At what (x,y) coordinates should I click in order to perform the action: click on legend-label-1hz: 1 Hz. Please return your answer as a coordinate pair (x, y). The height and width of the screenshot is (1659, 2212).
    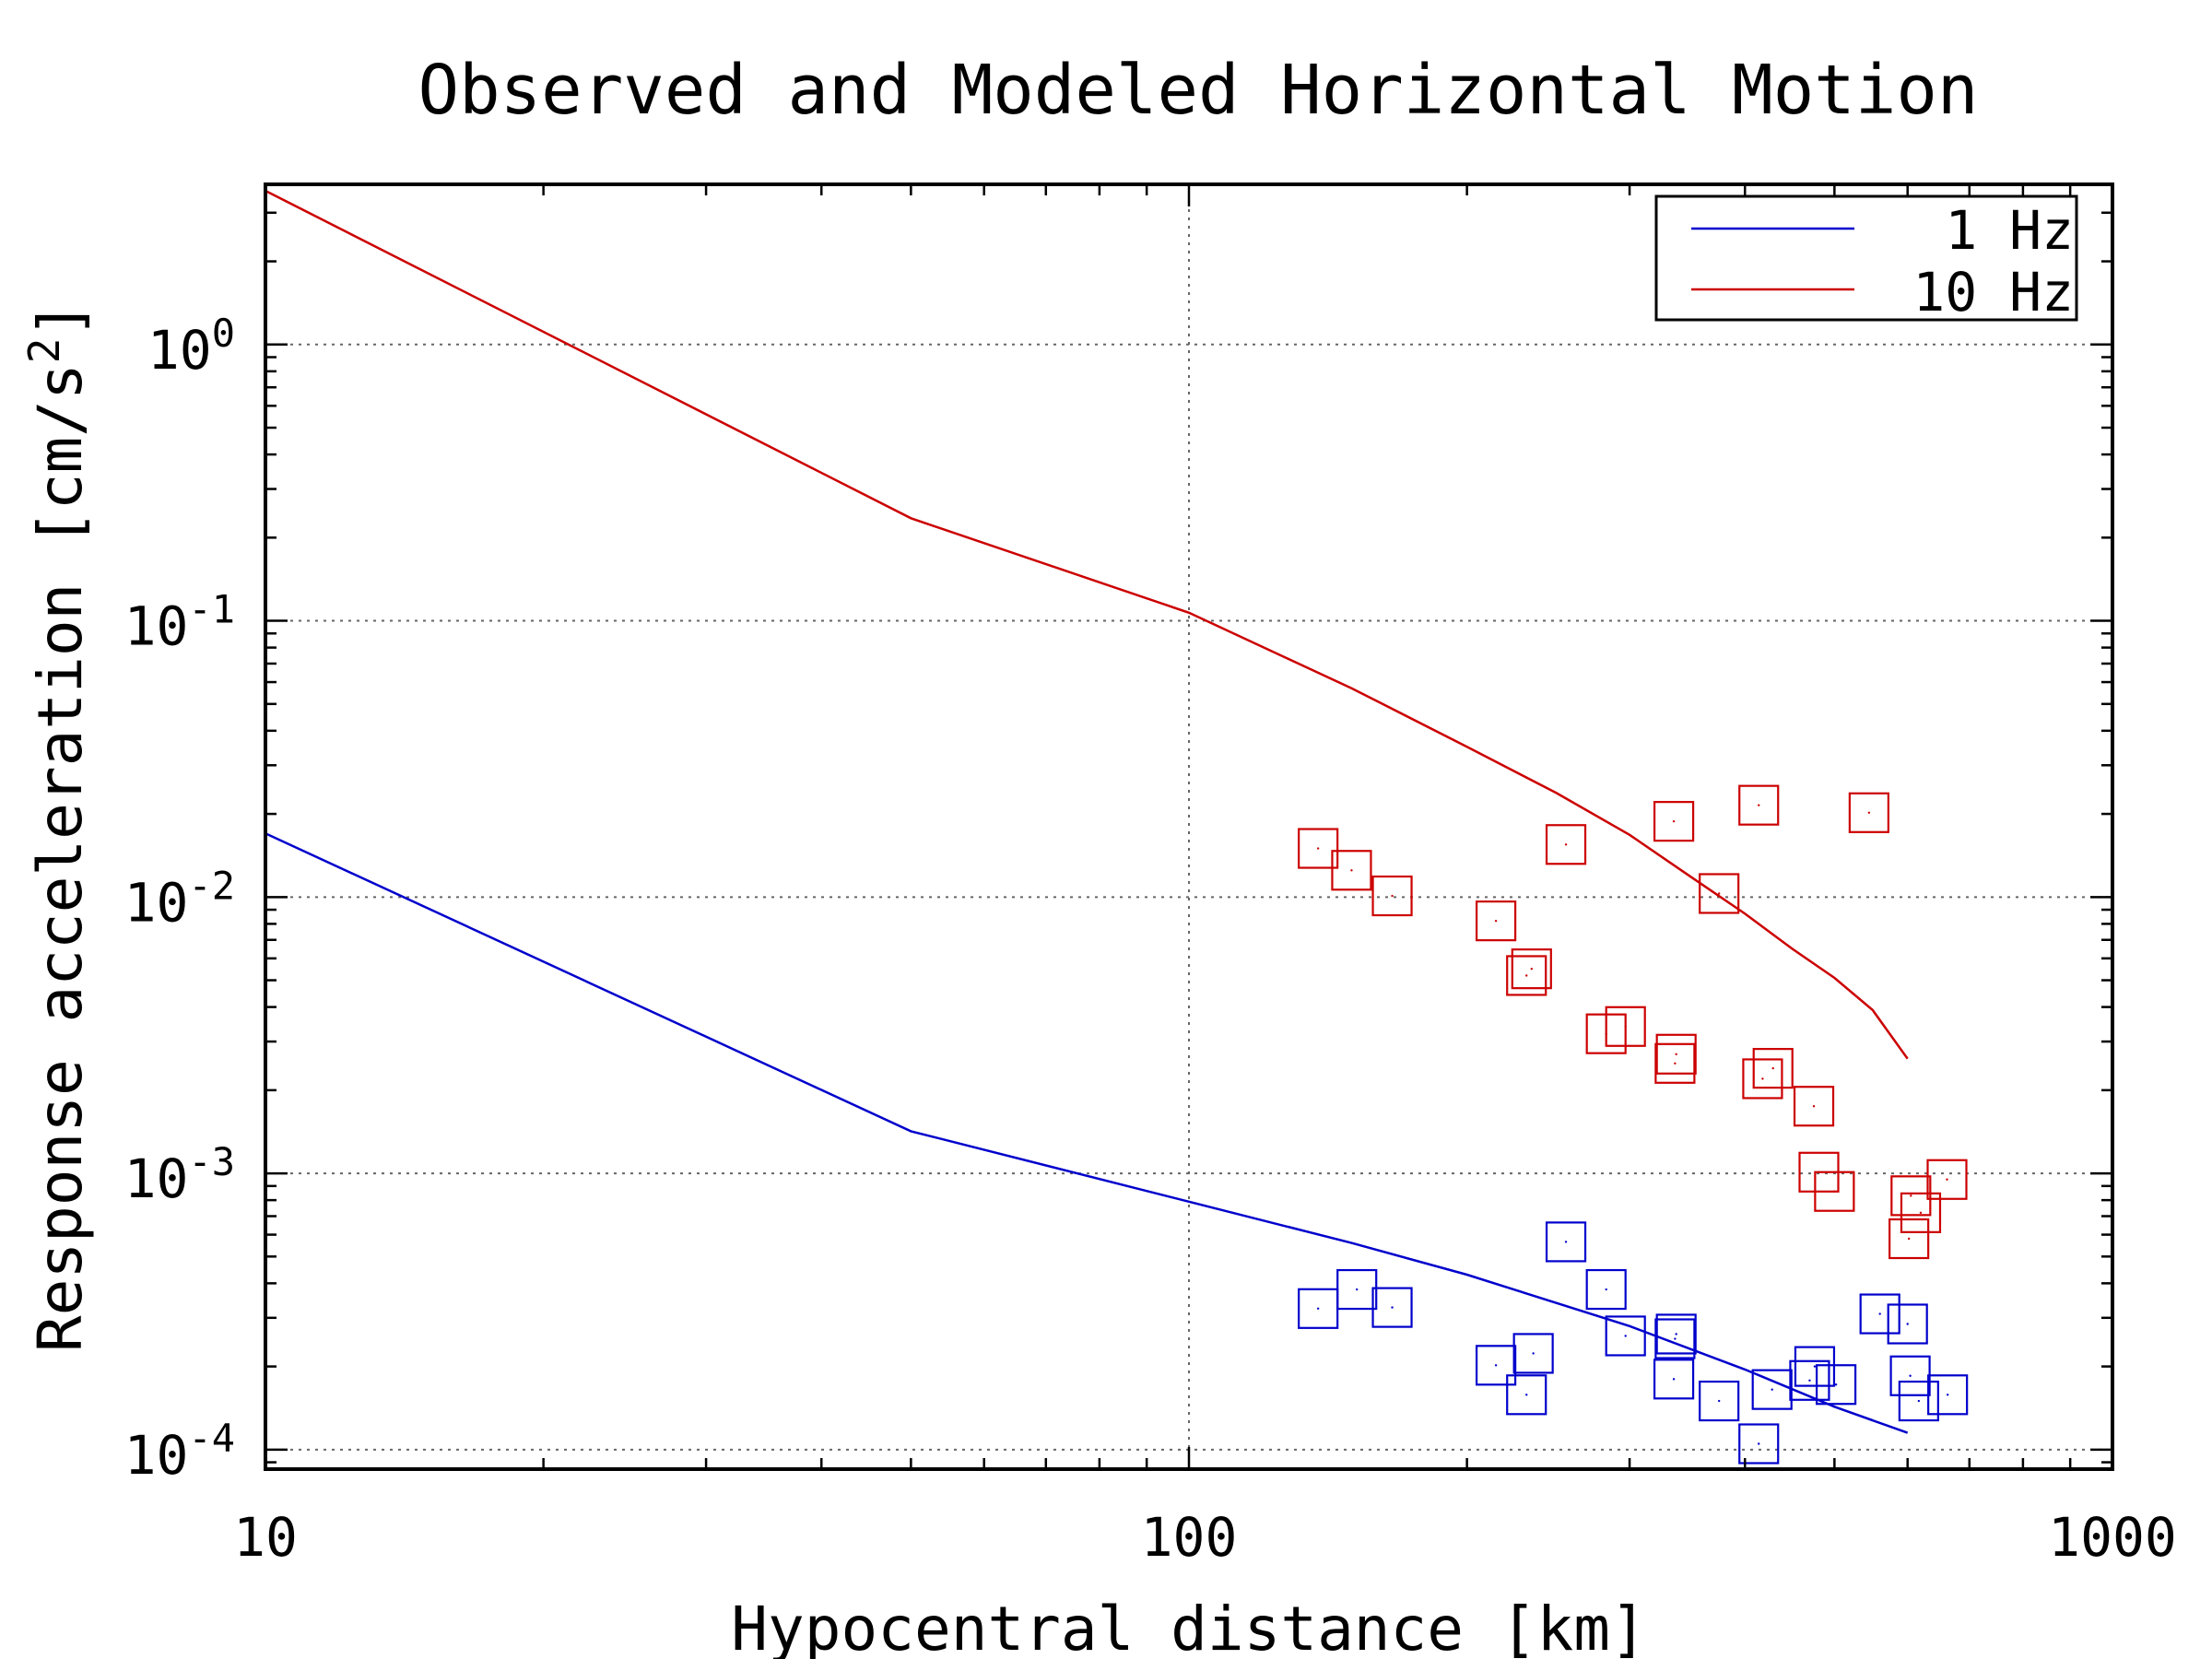
    Looking at the image, I should click on (2009, 230).